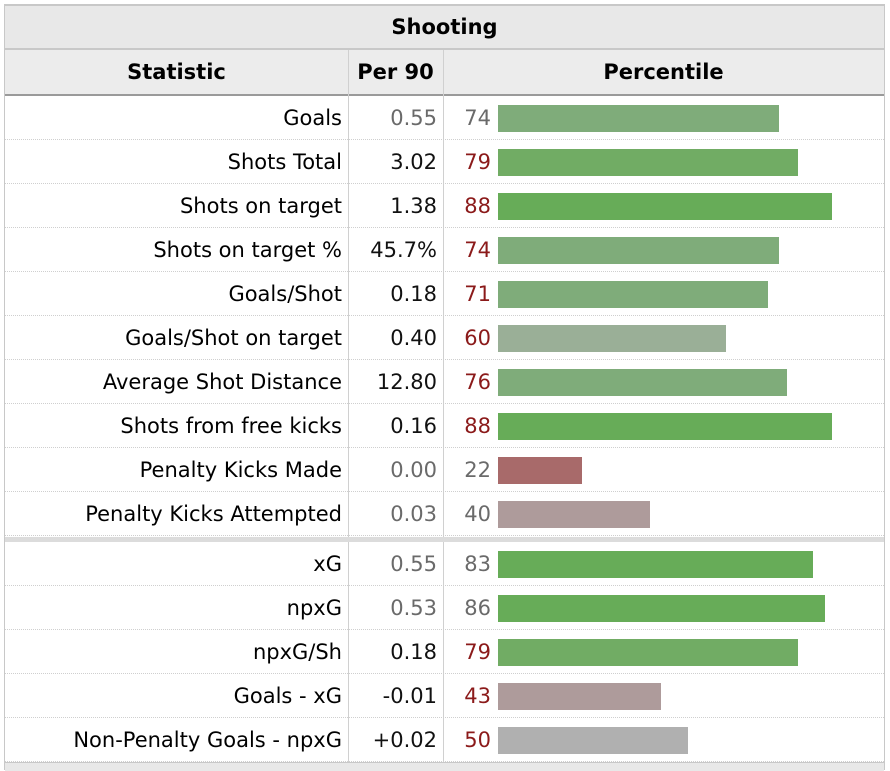  What do you see at coordinates (314, 608) in the screenshot?
I see `stat-label: npxG` at bounding box center [314, 608].